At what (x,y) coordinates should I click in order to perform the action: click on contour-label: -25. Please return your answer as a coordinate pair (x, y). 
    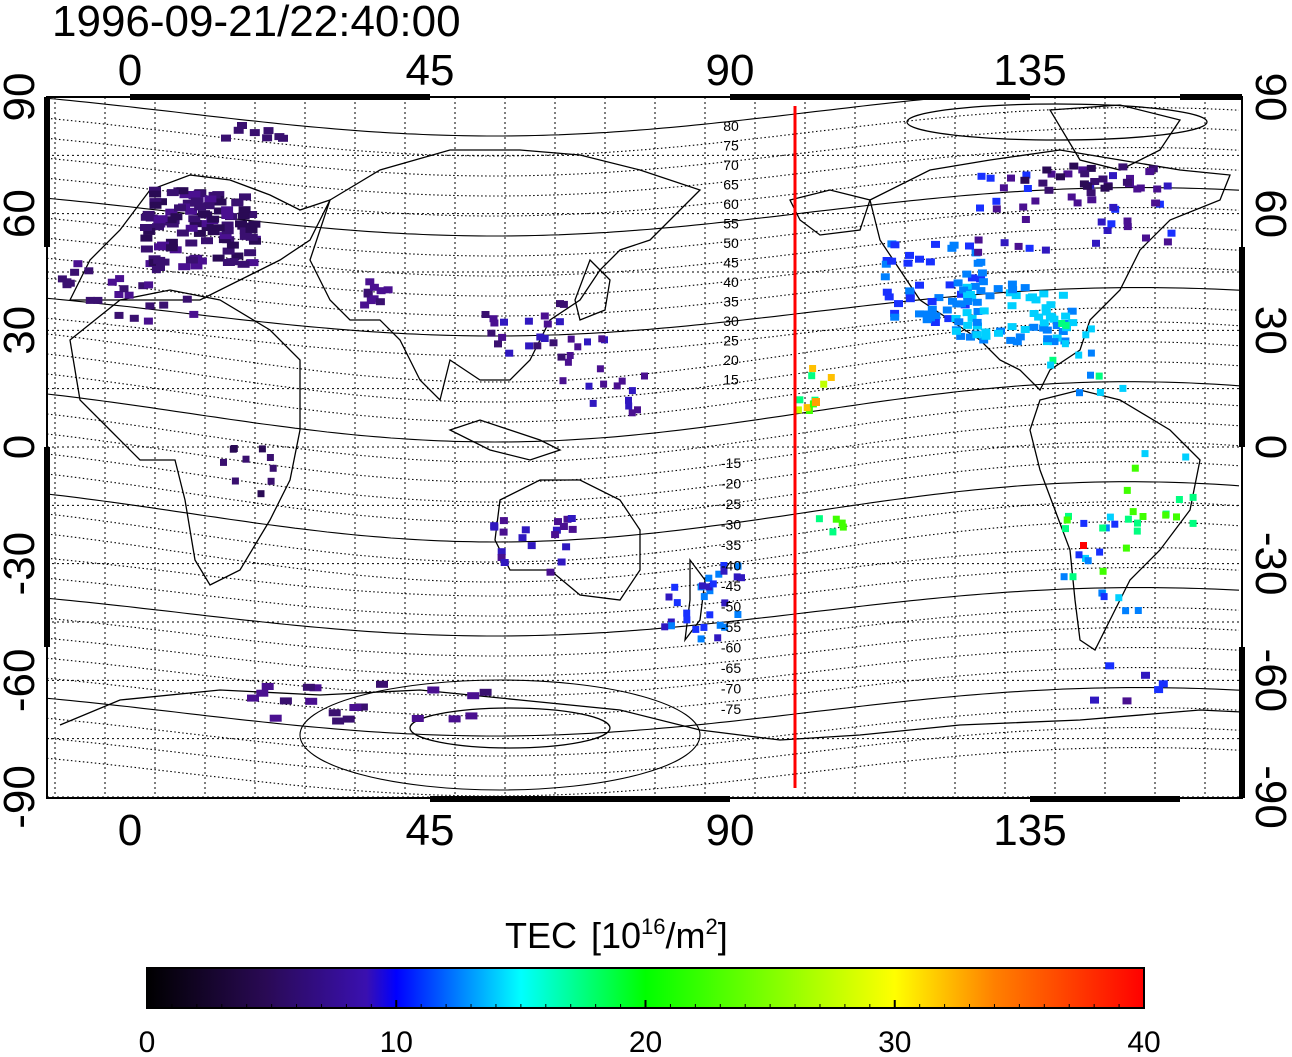
    Looking at the image, I should click on (731, 504).